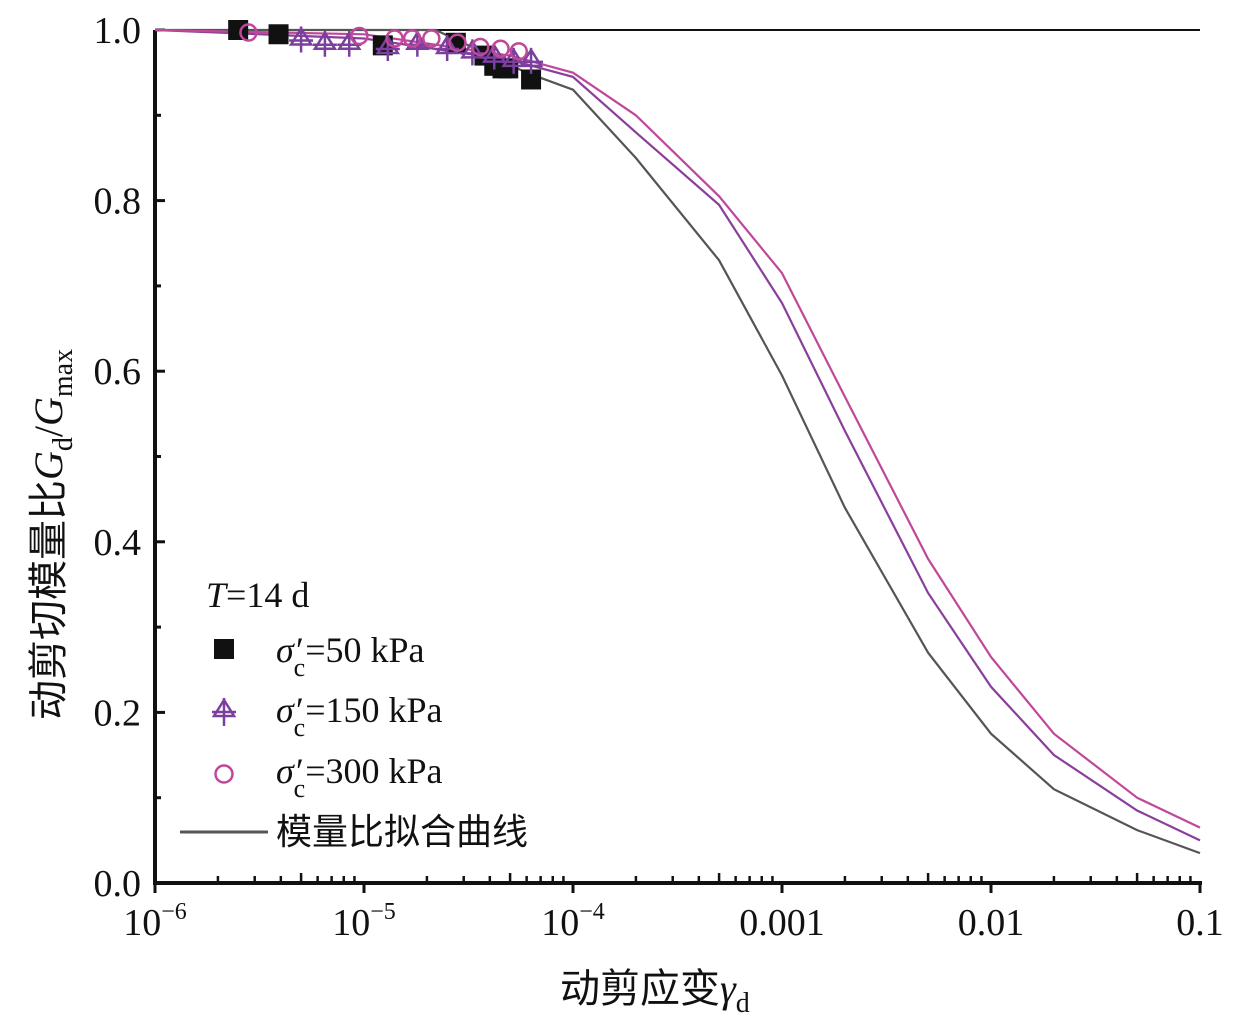  Describe the element at coordinates (155, 921) in the screenshot. I see `x-tick-label: 10⁻⁶` at that location.